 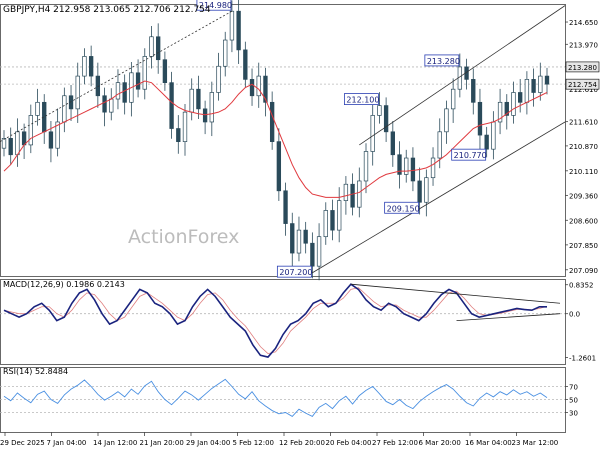 I want to click on value-label-box, so click(x=582, y=84).